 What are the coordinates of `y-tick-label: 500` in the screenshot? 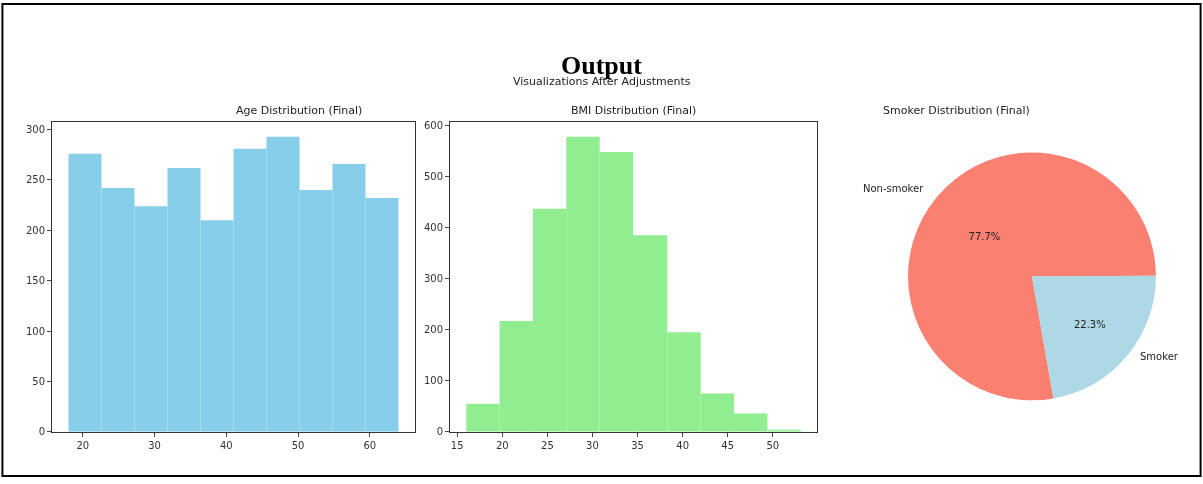 It's located at (433, 177).